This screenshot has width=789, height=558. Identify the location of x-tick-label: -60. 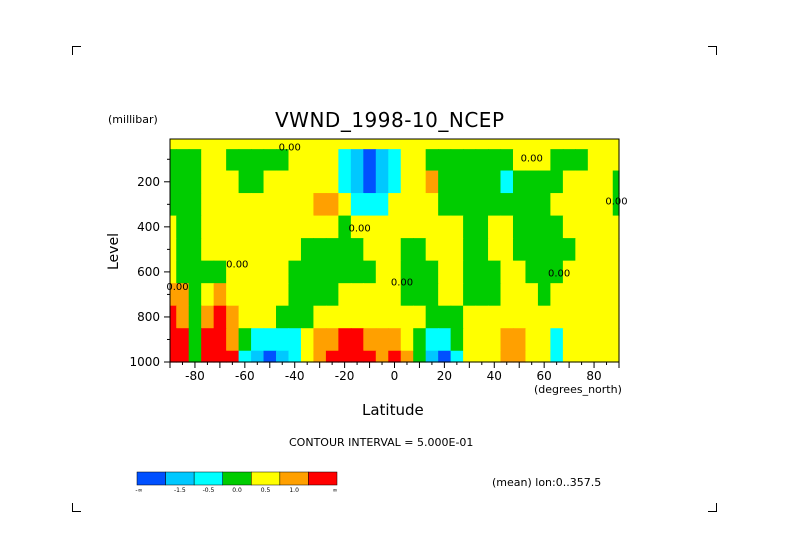
(245, 376).